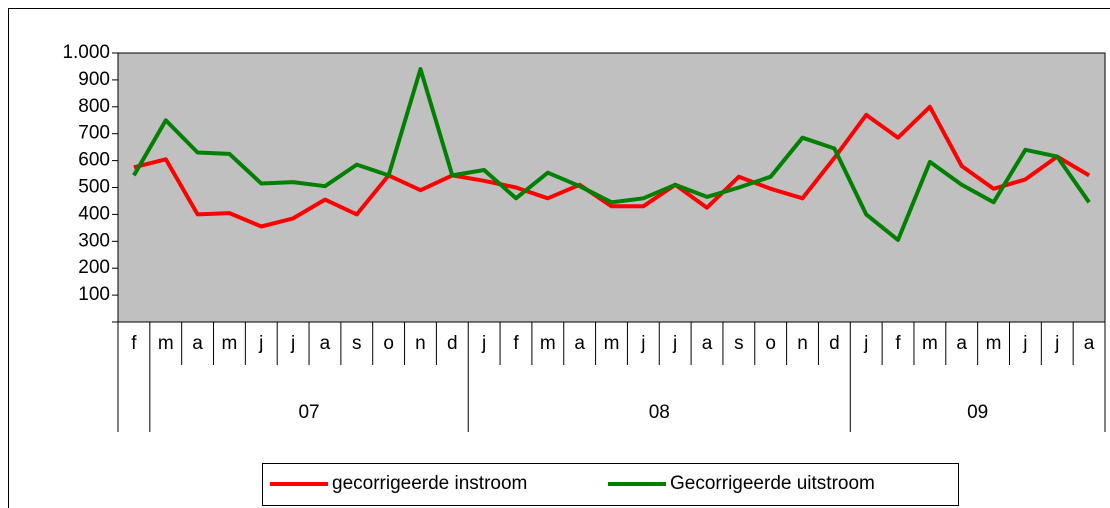 The image size is (1110, 508). Describe the element at coordinates (308, 412) in the screenshot. I see `group-label: 07` at that location.